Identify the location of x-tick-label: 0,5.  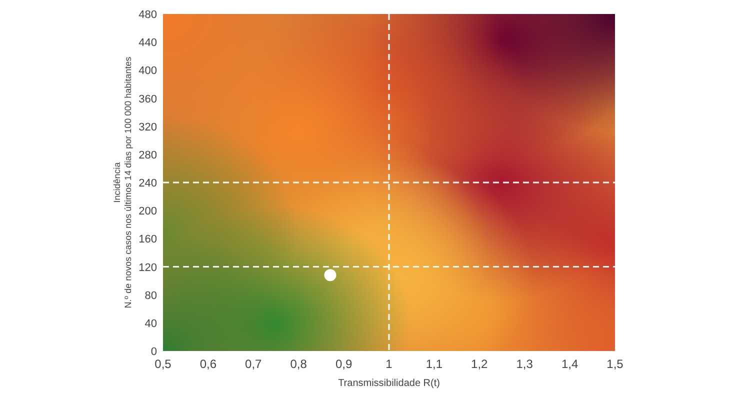
(163, 364).